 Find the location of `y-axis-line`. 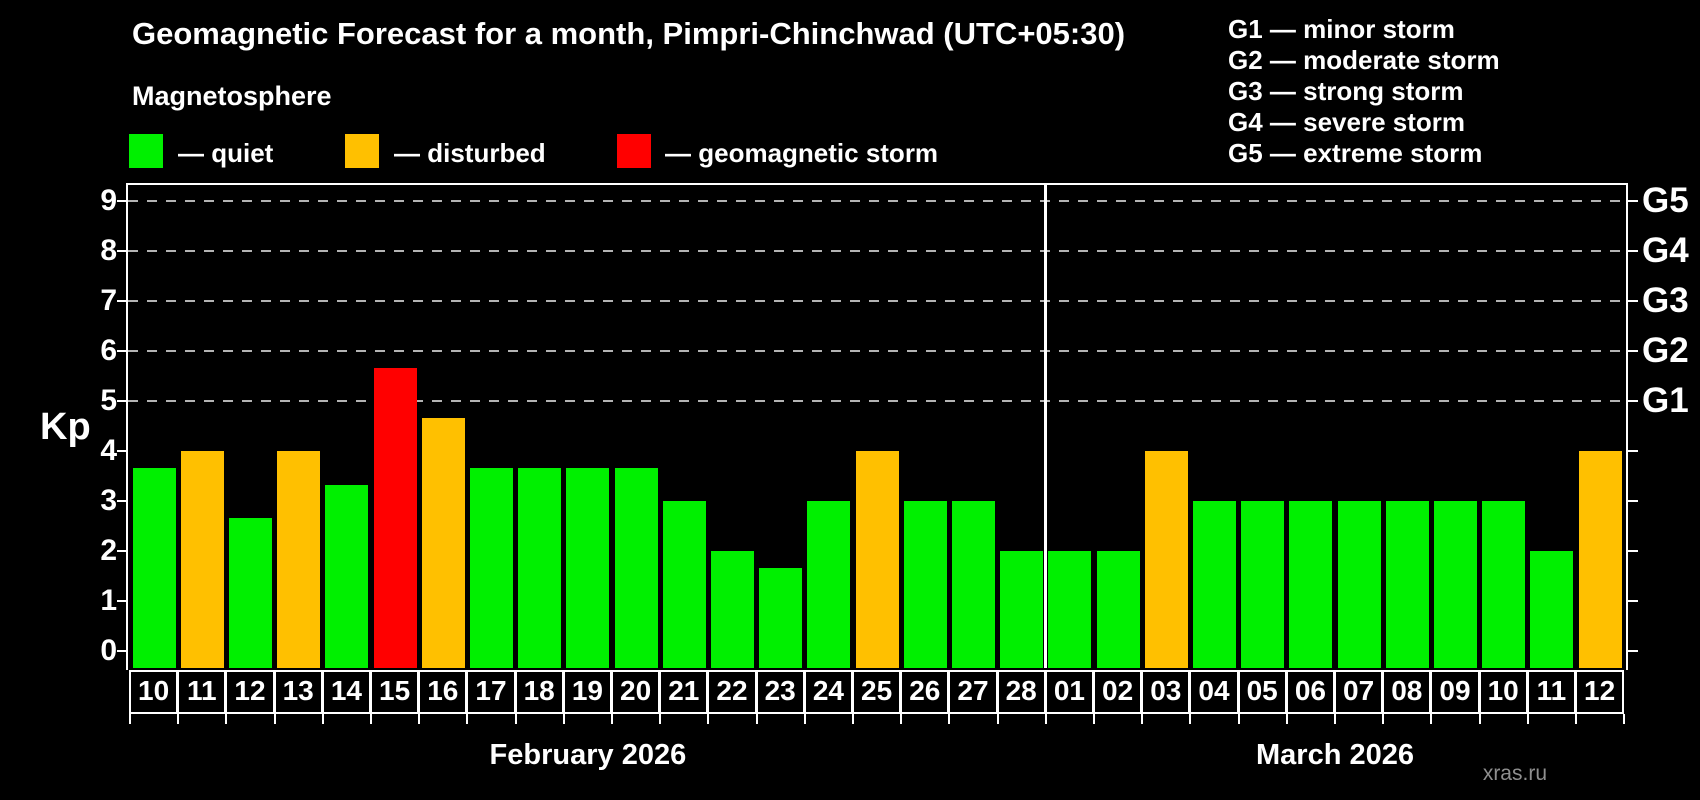

y-axis-line is located at coordinates (127, 426).